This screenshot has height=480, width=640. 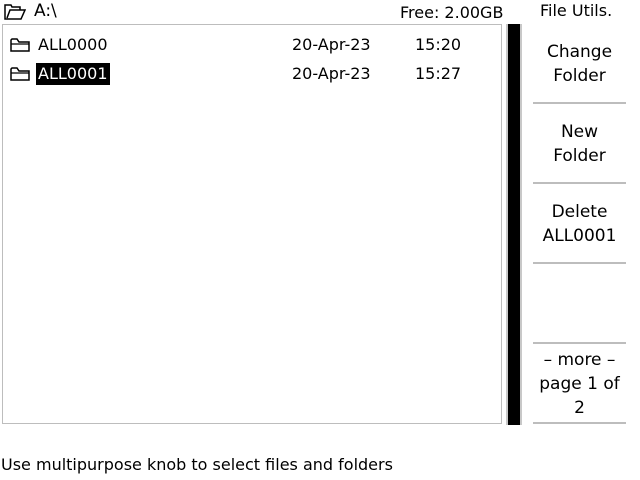 I want to click on current-path: A:\, so click(x=45, y=11).